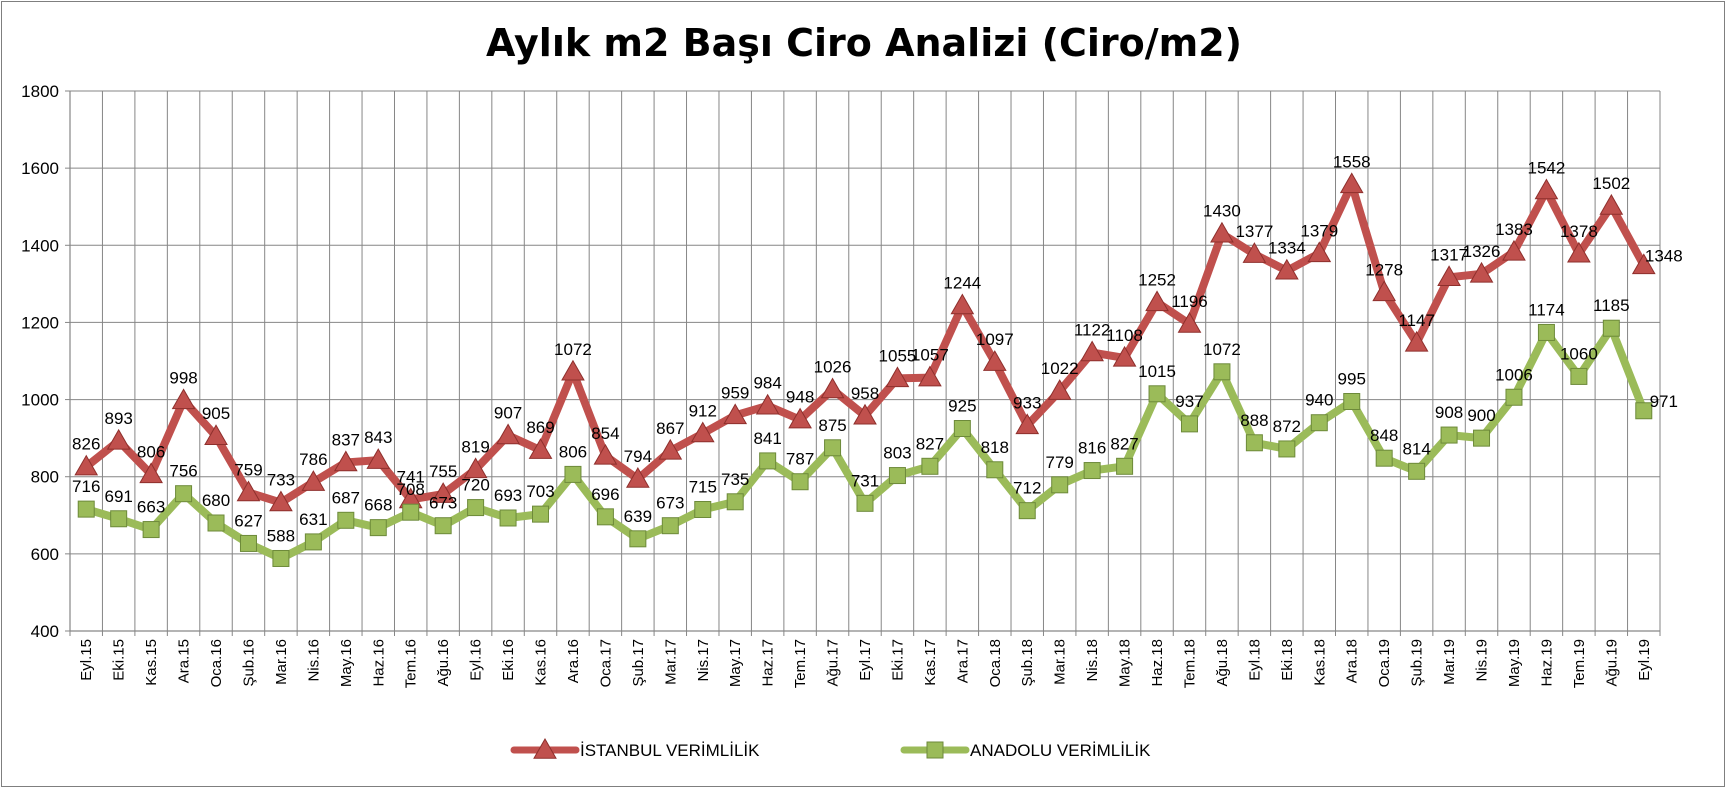 Image resolution: width=1728 pixels, height=790 pixels. Describe the element at coordinates (670, 662) in the screenshot. I see `x-tick-label: Mar.17` at that location.